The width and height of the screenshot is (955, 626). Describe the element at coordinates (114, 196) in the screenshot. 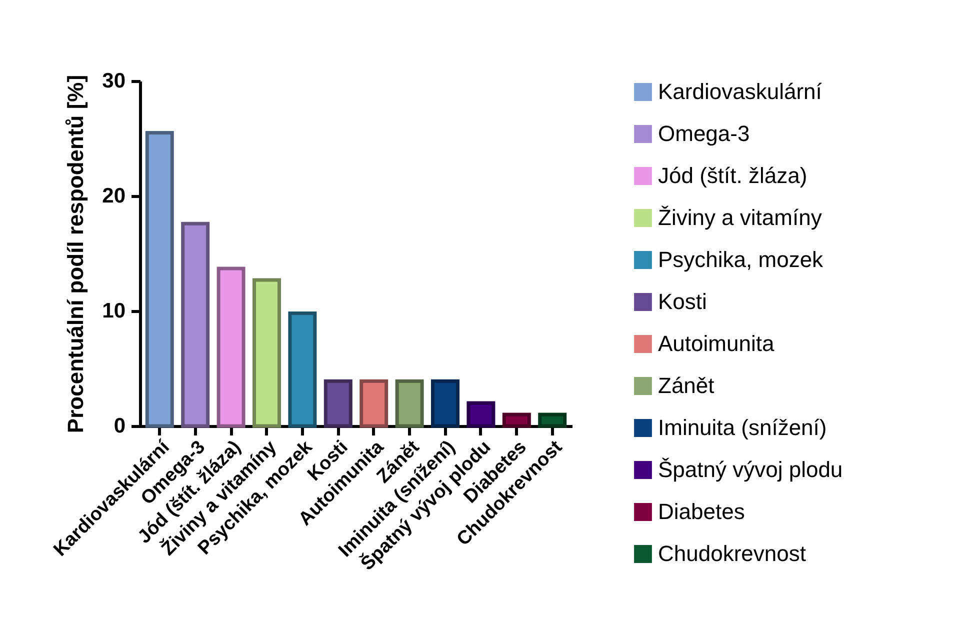

I see `y-tick-label: 20` at that location.